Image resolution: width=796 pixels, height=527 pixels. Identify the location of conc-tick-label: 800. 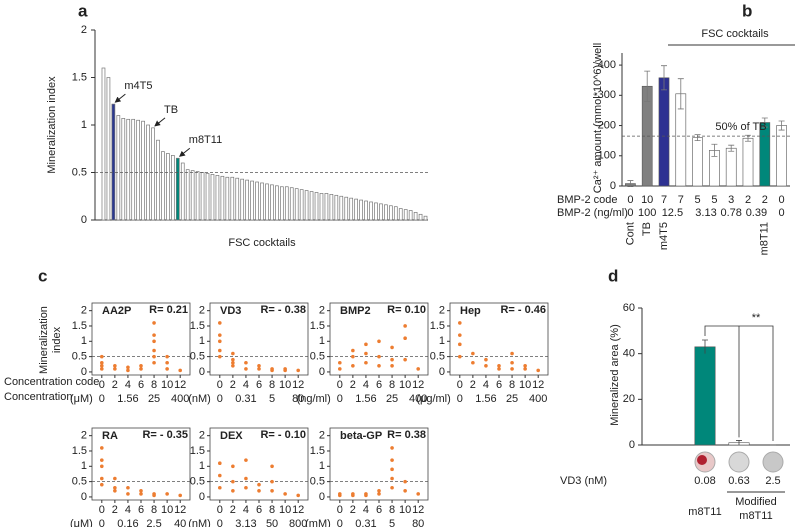
(298, 522).